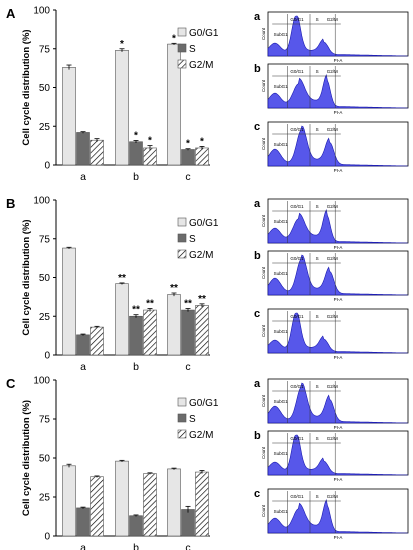 This screenshot has height=550, width=413. Describe the element at coordinates (187, 367) in the screenshot. I see `x-tick-label: c` at that location.